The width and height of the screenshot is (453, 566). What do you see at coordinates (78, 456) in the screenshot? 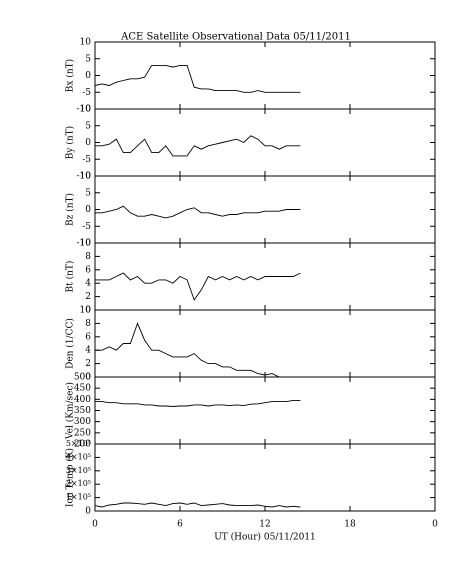
I see `y-tick-label: 4×10⁵` at bounding box center [78, 456].